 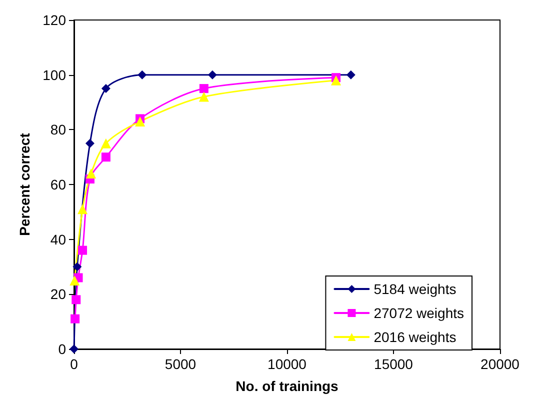 What do you see at coordinates (54, 74) in the screenshot?
I see `y-tick-label: 100` at bounding box center [54, 74].